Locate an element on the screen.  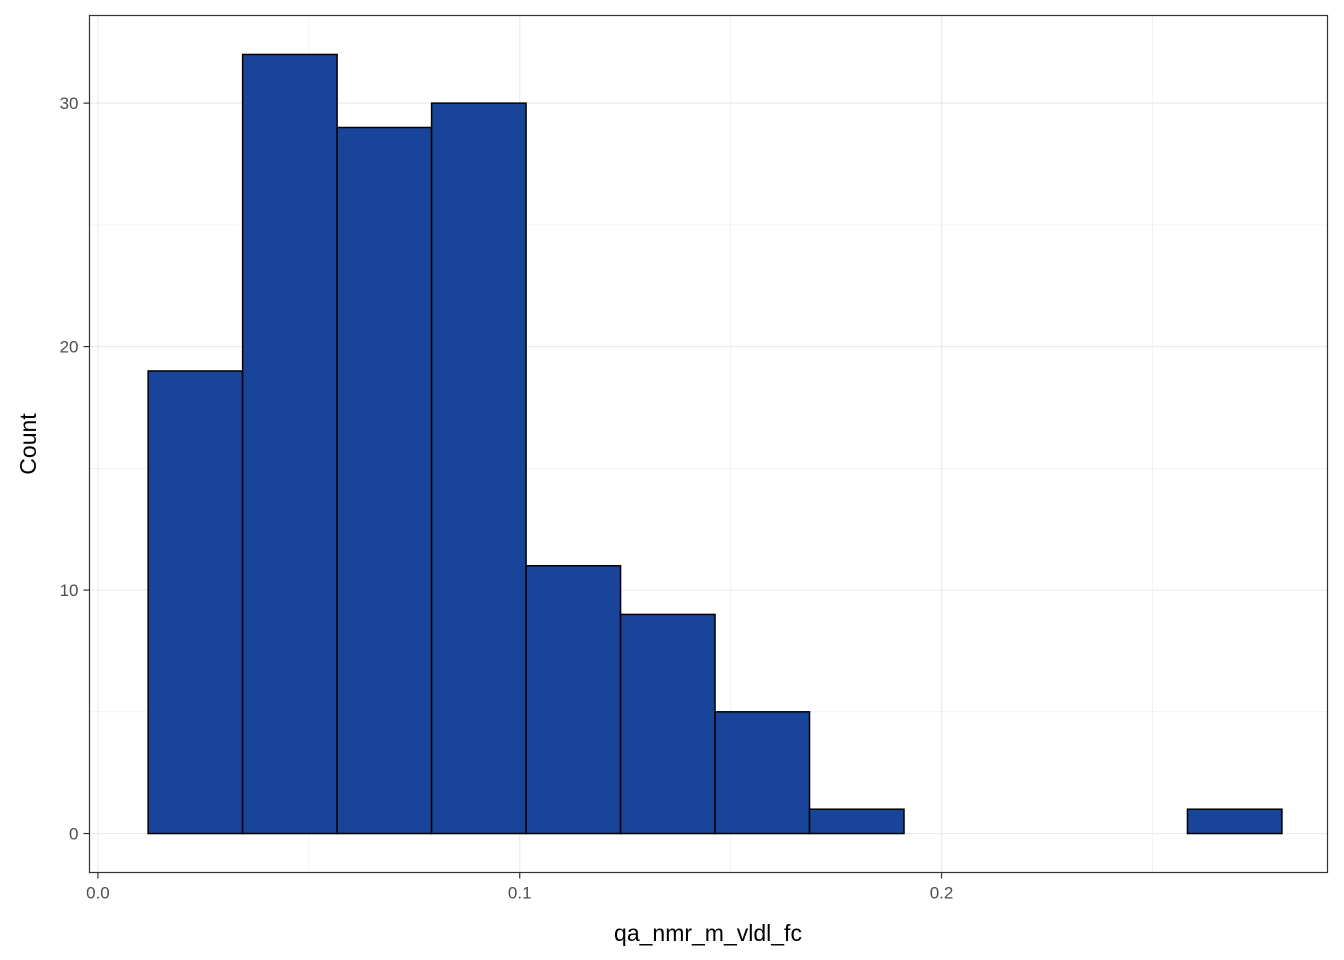
x-tick-label: 0.0 is located at coordinates (98, 893).